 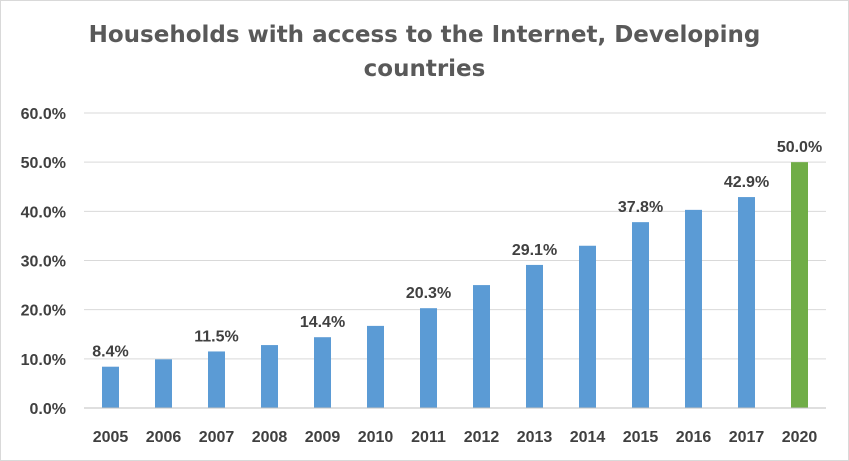 I want to click on data-label-2015: 37.8%, so click(x=640, y=207).